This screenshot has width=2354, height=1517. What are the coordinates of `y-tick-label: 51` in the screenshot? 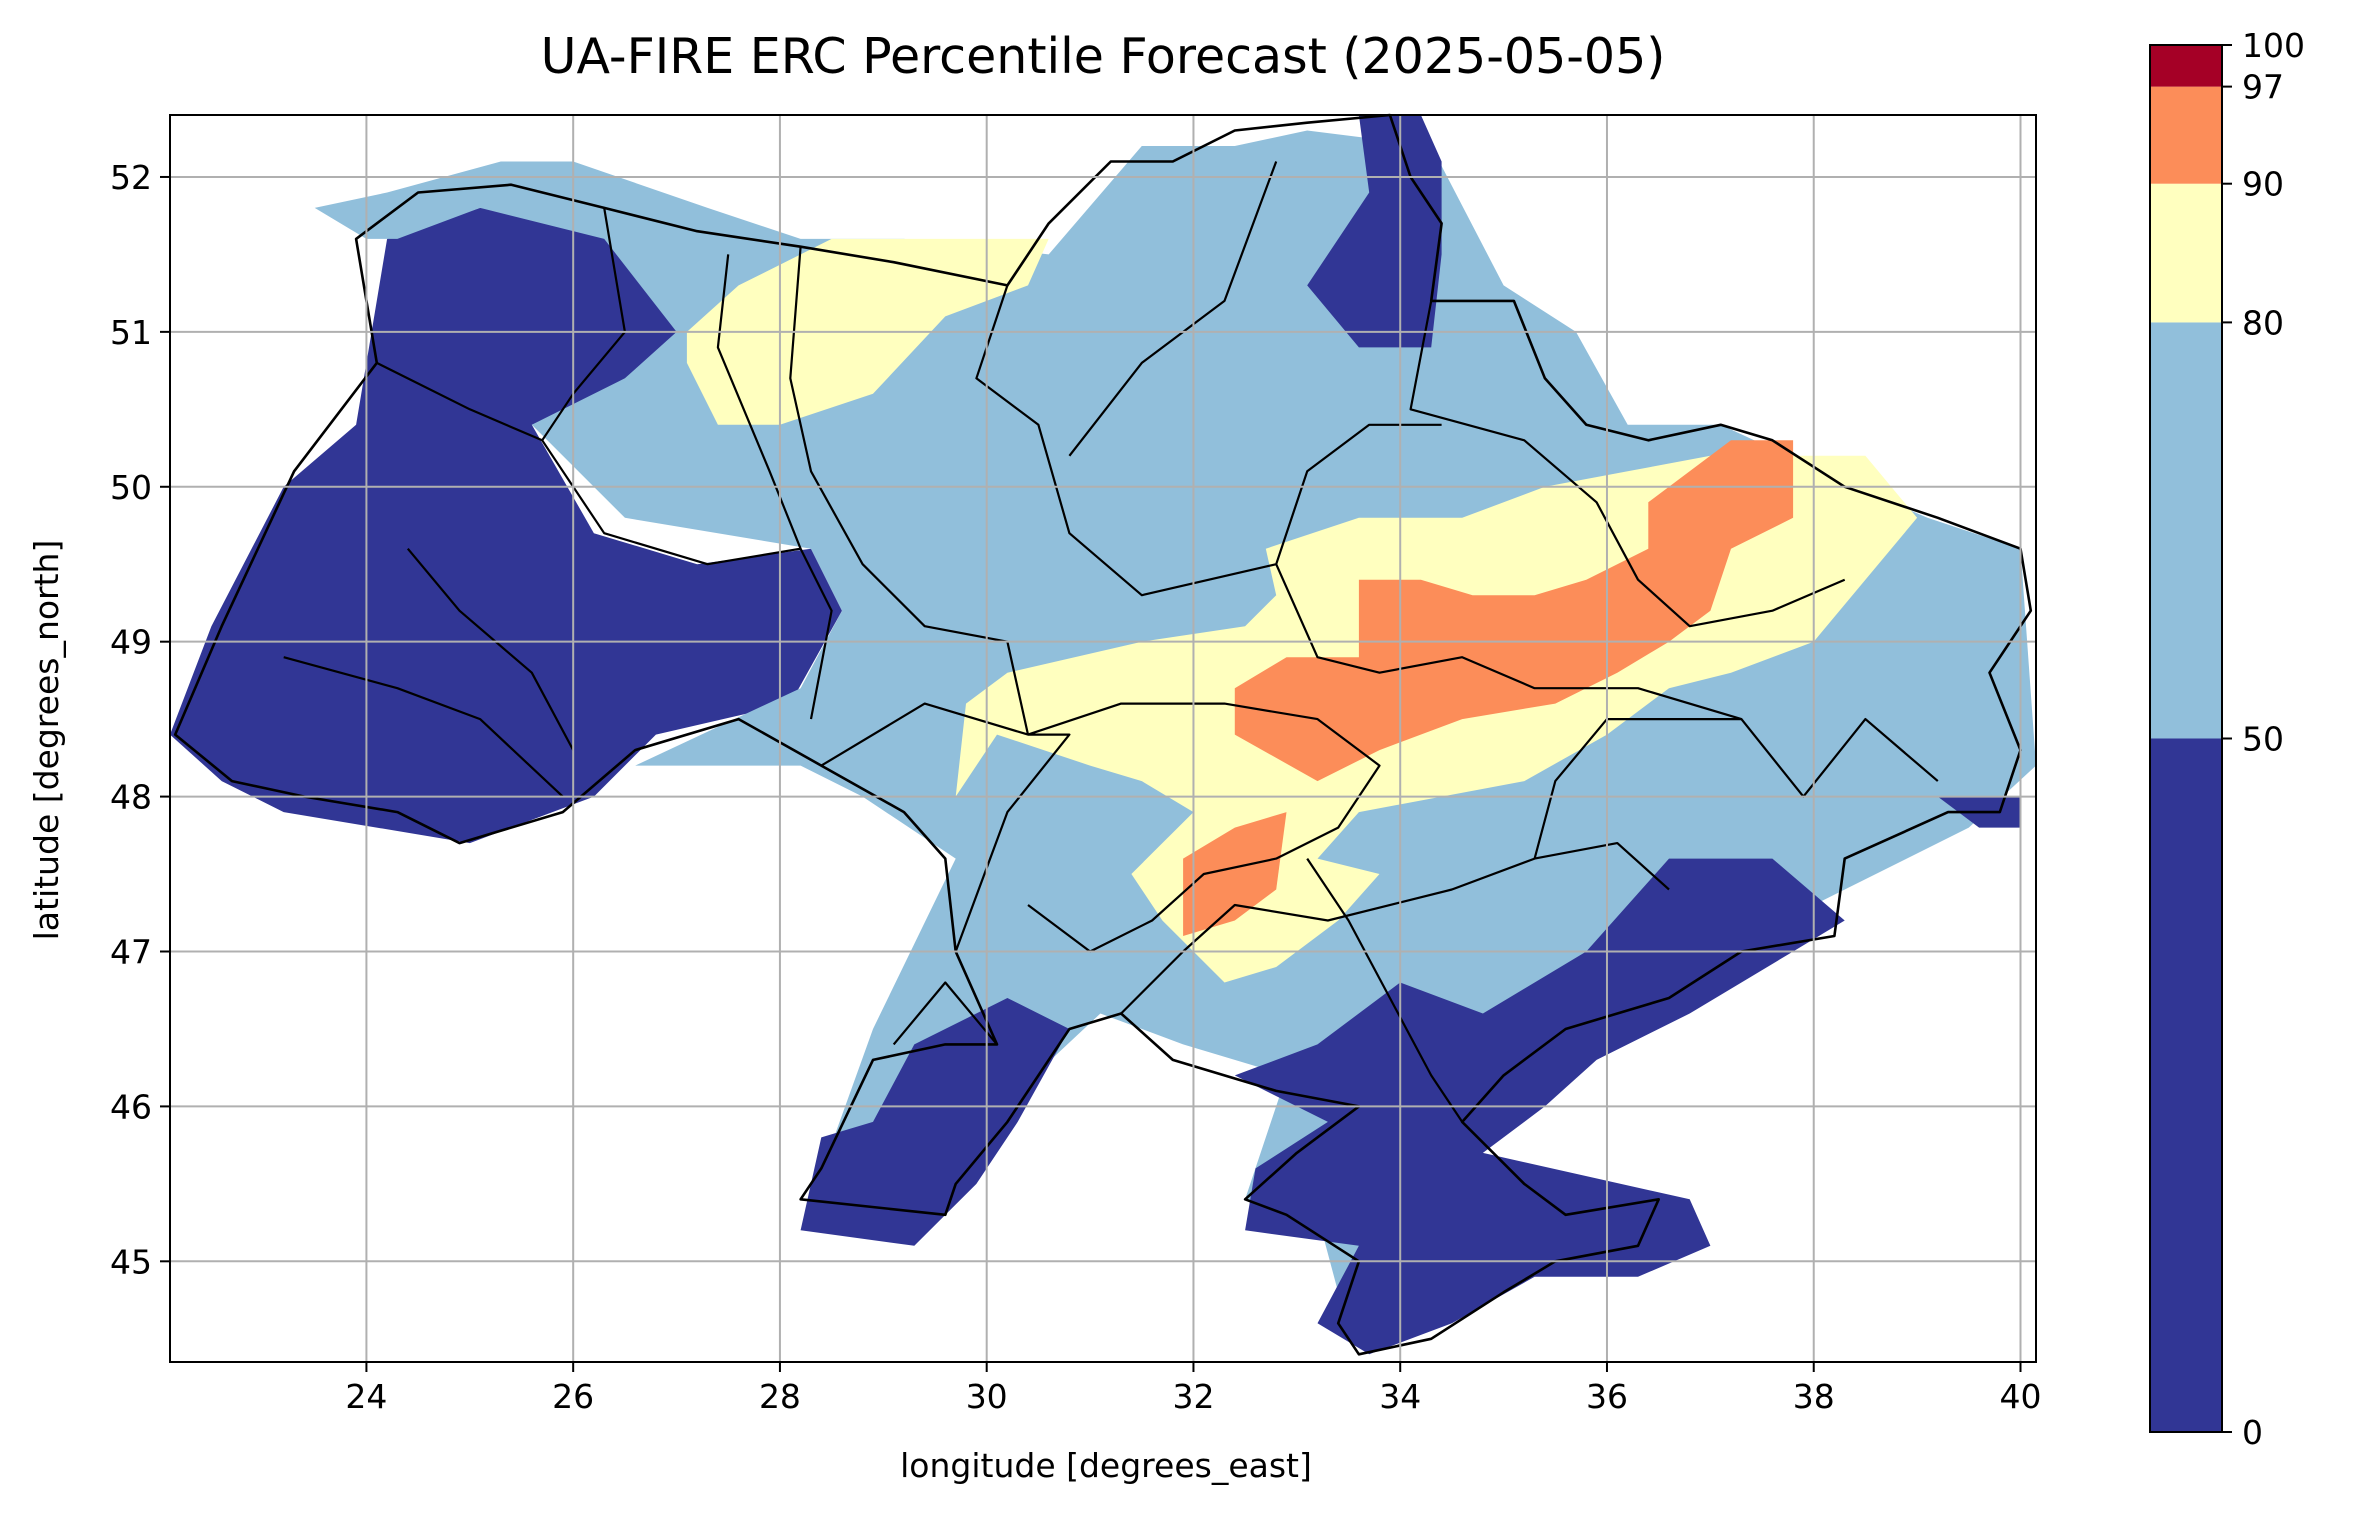 It's located at (131, 332).